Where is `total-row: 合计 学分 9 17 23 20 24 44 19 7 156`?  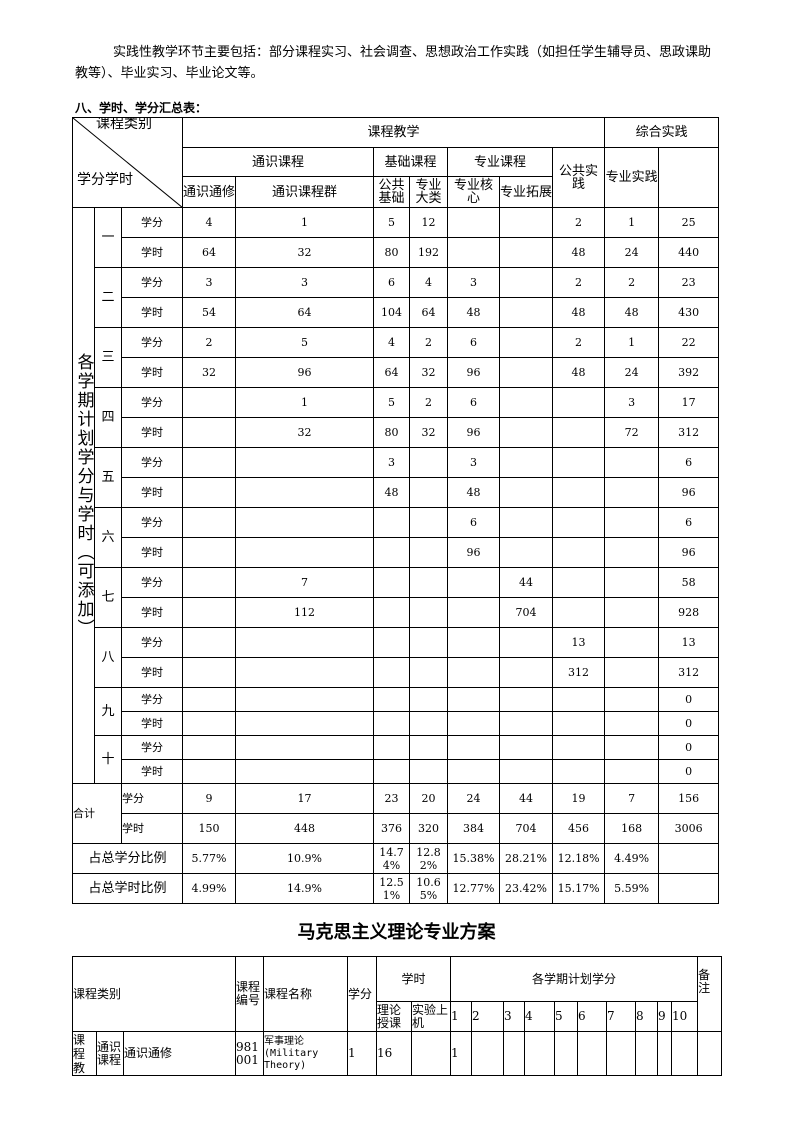 total-row: 合计 学分 9 17 23 20 24 44 19 7 156 is located at coordinates (396, 813).